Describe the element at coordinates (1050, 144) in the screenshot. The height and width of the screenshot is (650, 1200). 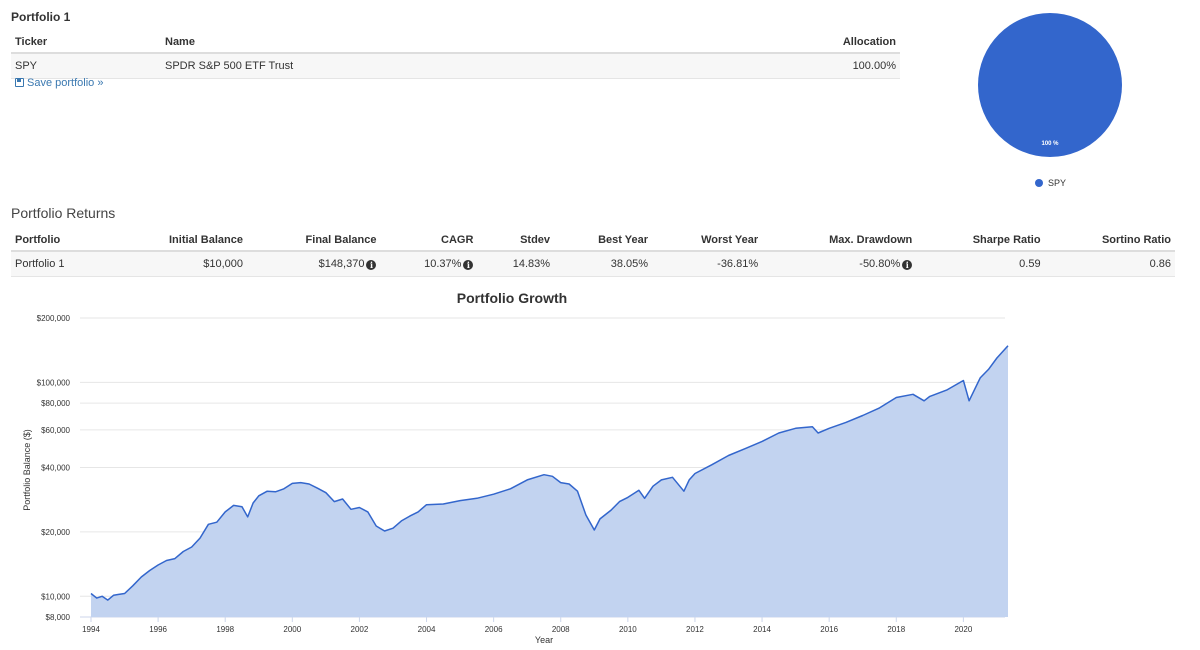
I see `pie-slice-label: 100 %` at that location.